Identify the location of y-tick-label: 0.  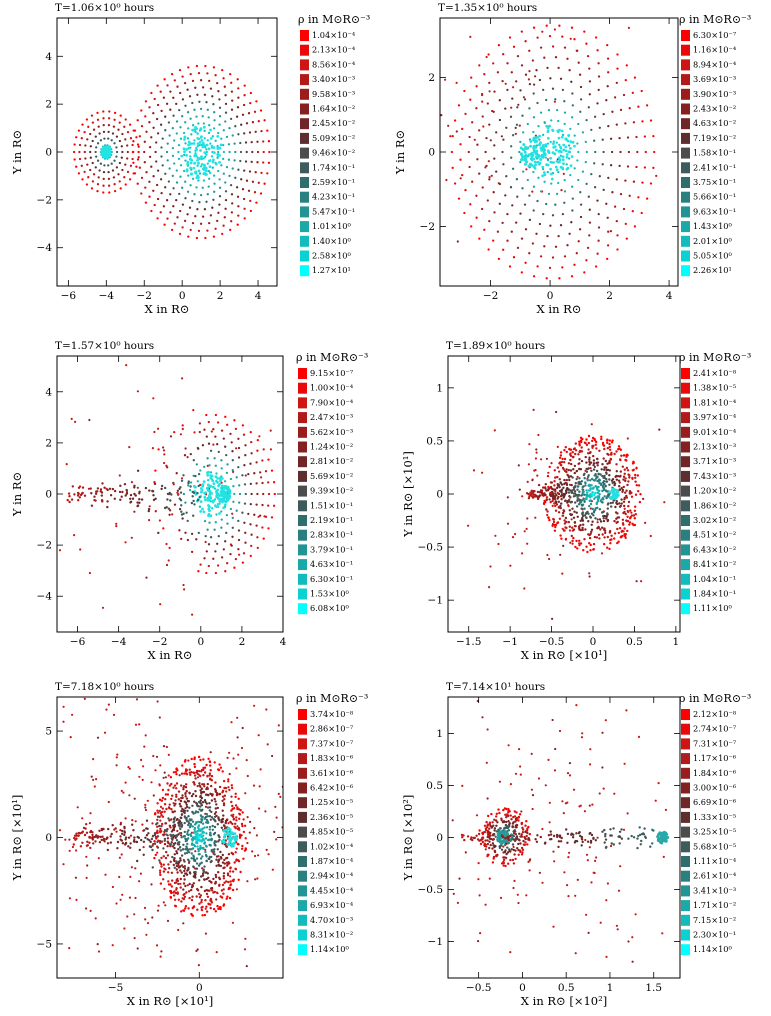
(48, 495).